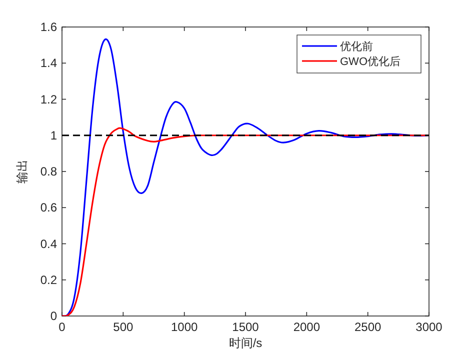 This screenshot has width=474, height=355. I want to click on x-tick-label: 0, so click(62, 327).